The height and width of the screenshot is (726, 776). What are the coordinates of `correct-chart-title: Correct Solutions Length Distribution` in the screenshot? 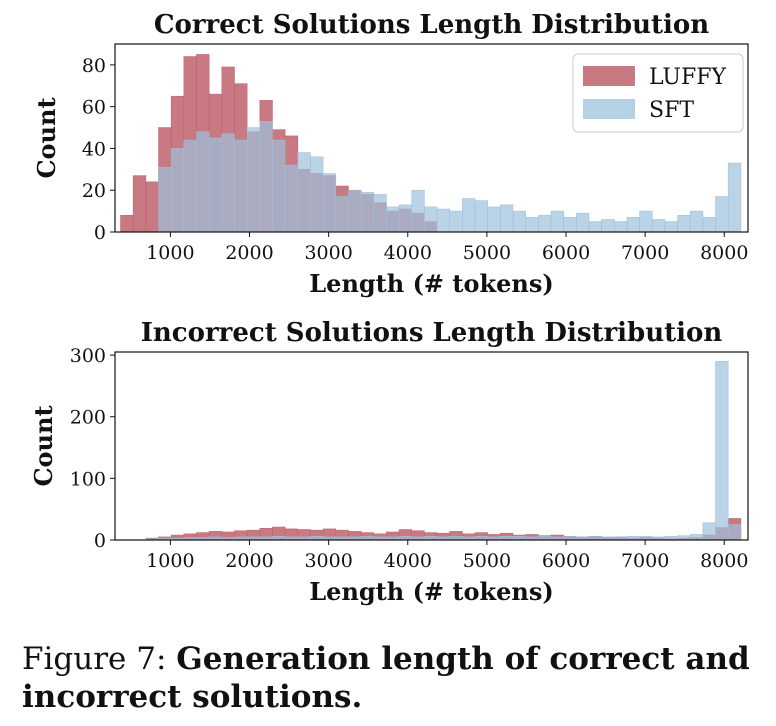 It's located at (431, 25).